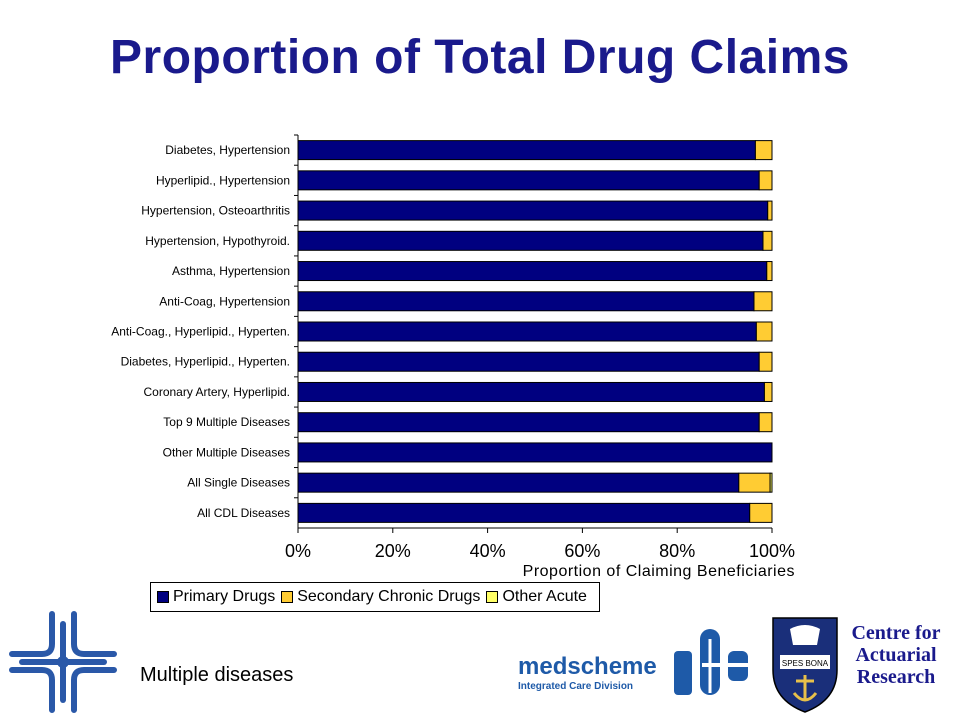 The height and width of the screenshot is (720, 960). What do you see at coordinates (227, 150) in the screenshot?
I see `y-tick-label: Diabetes, Hypertension` at bounding box center [227, 150].